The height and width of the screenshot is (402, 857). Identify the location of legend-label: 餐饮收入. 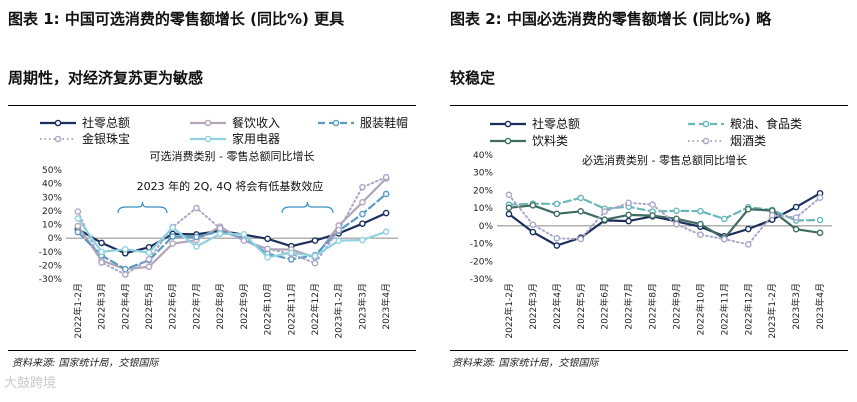
(256, 122).